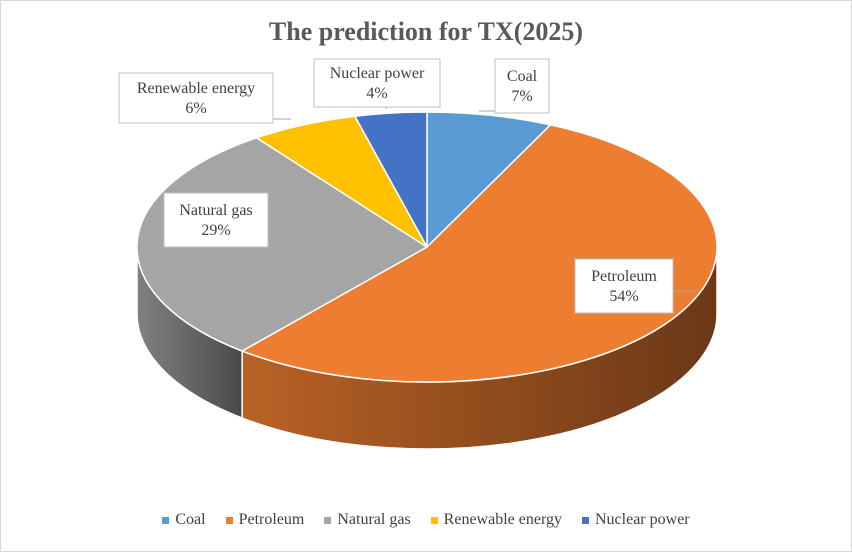  I want to click on legend-item-renewable-energy: Renewable energy, so click(496, 520).